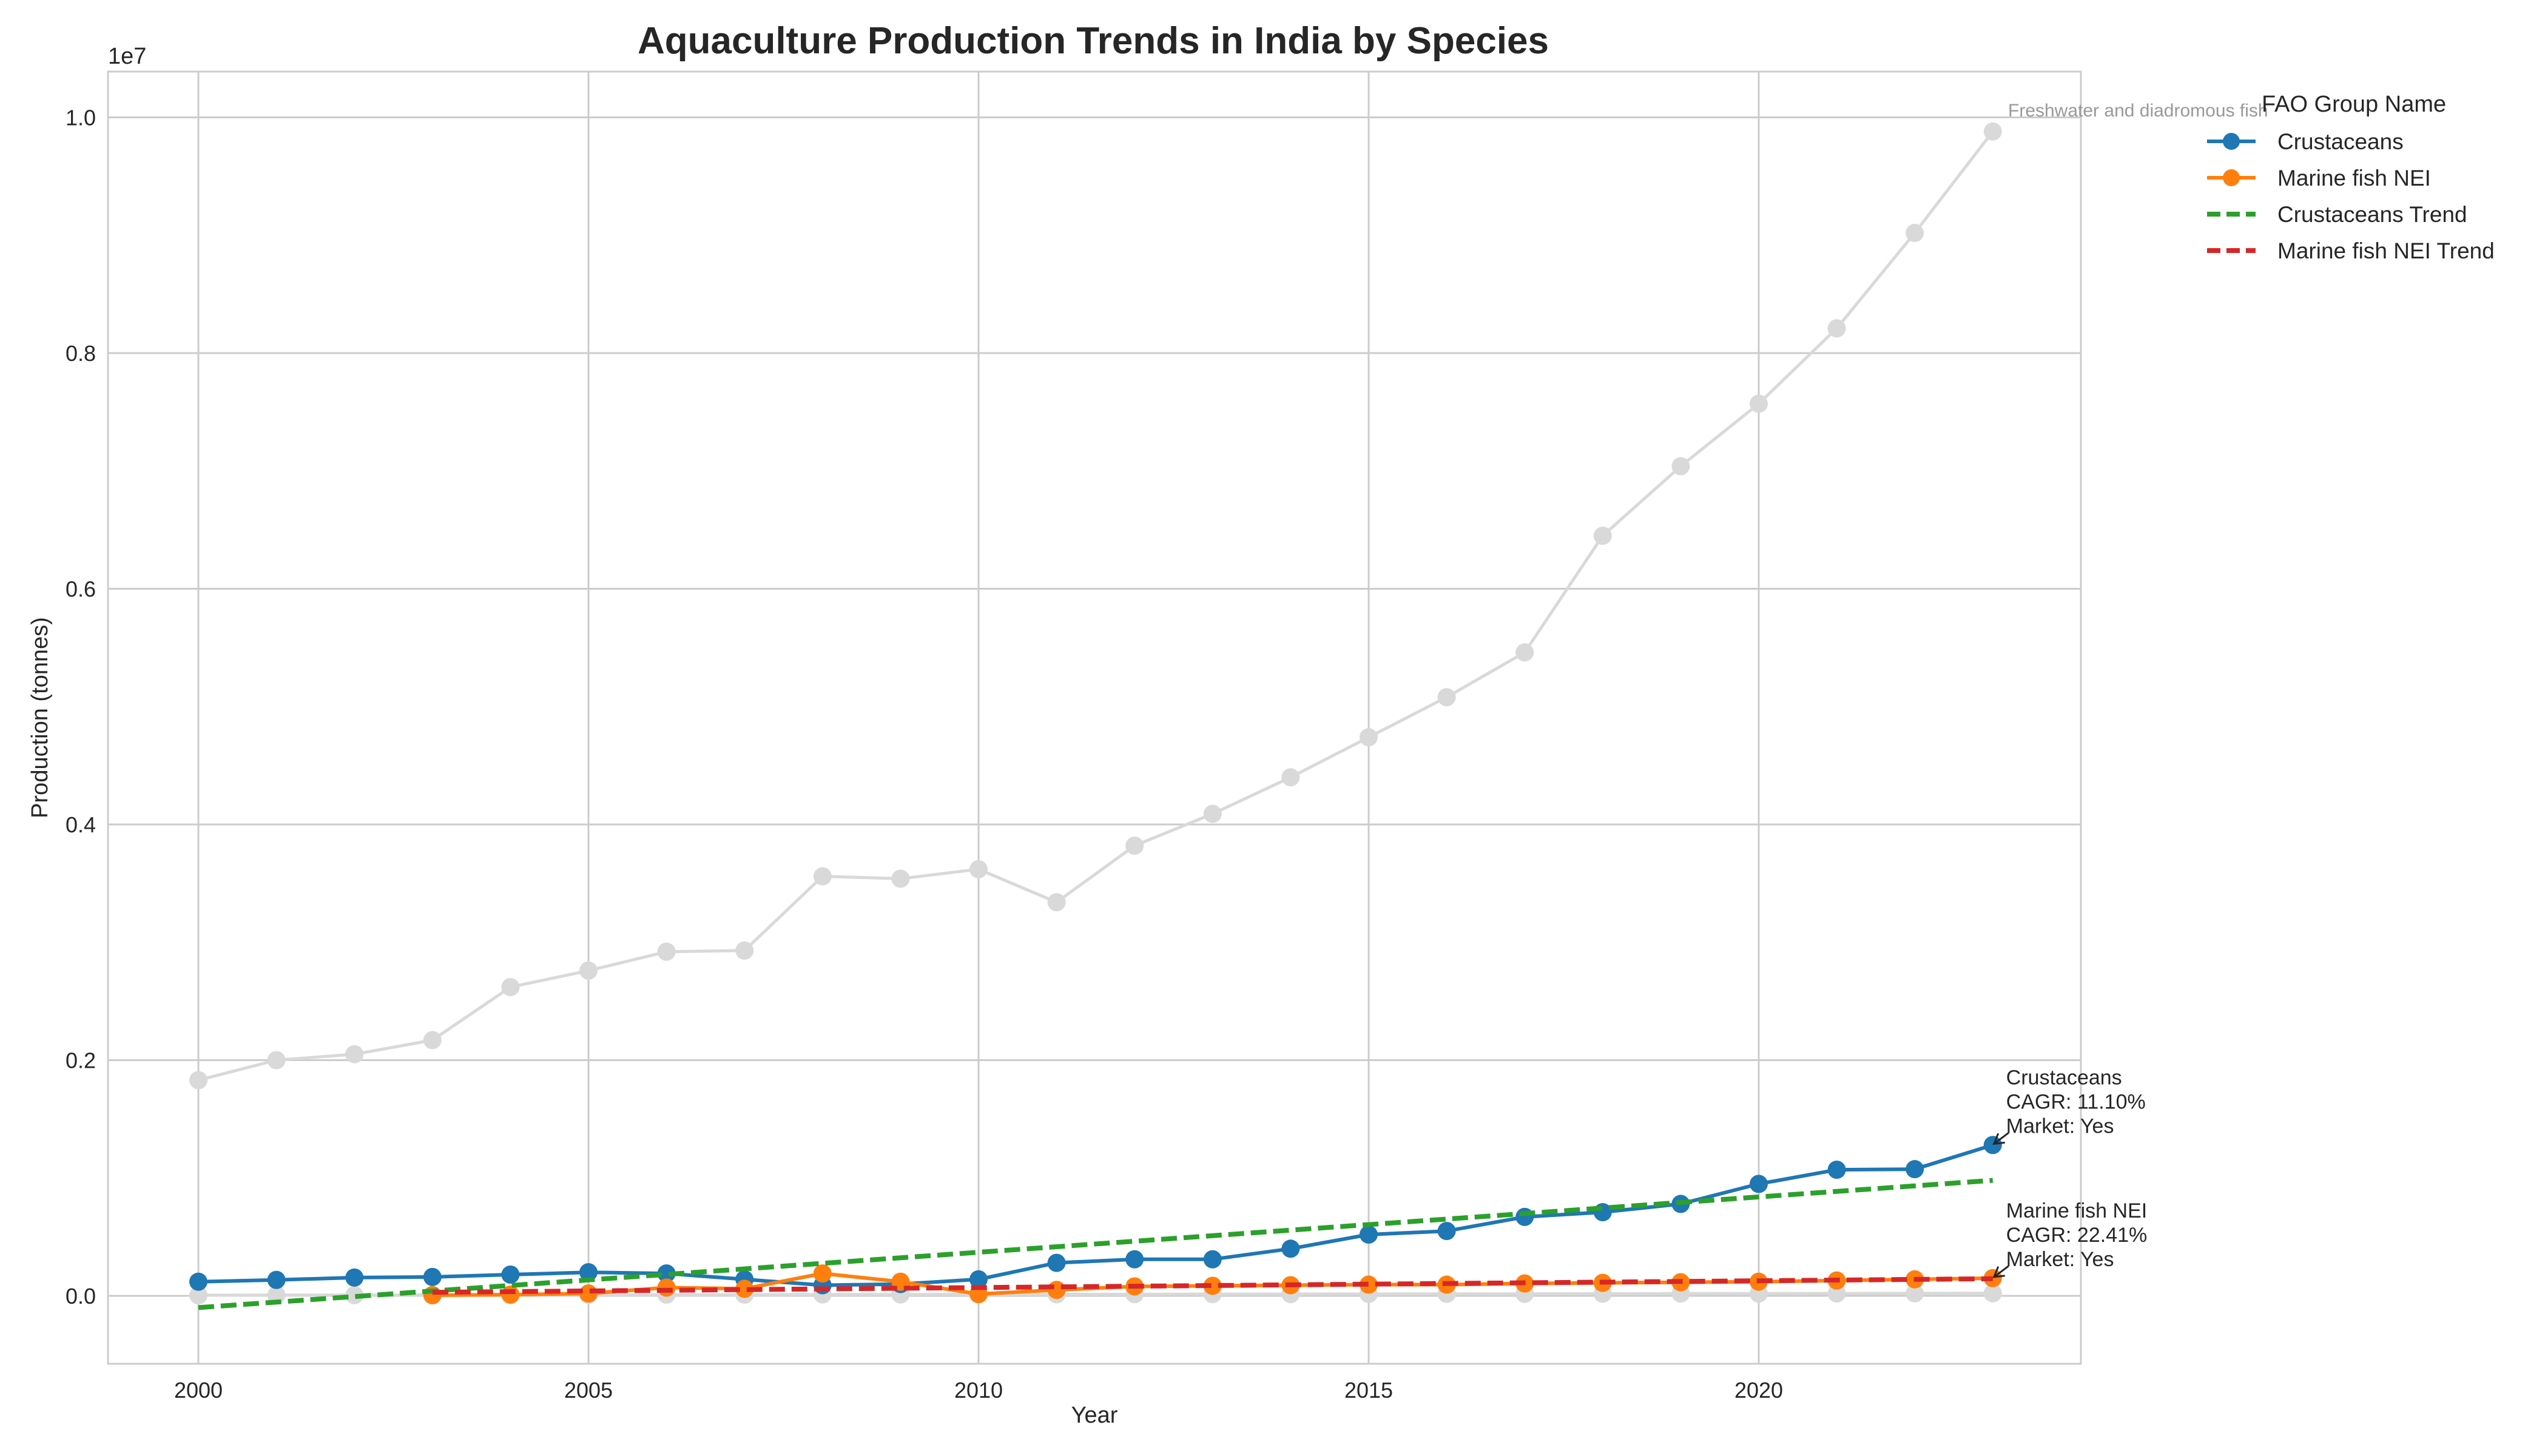 This screenshot has height=1456, width=2548. Describe the element at coordinates (2386, 250) in the screenshot. I see `legend-label: Marine fish NEI Trend` at that location.